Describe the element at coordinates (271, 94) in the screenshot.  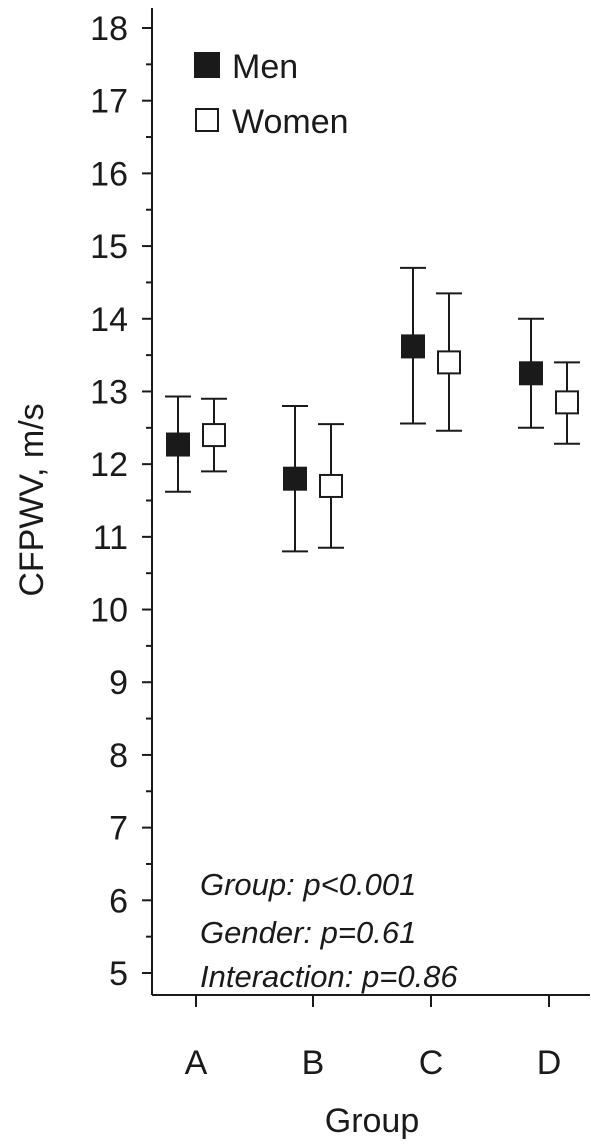
I see `legend: Men Women` at that location.